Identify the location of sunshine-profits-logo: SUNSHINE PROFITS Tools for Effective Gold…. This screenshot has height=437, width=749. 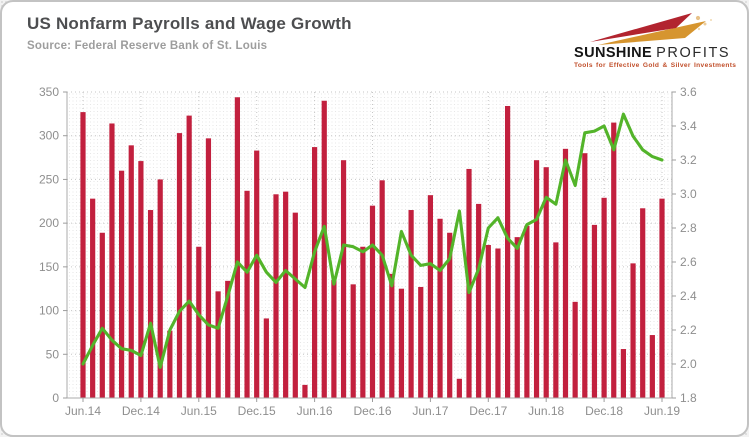
(655, 40).